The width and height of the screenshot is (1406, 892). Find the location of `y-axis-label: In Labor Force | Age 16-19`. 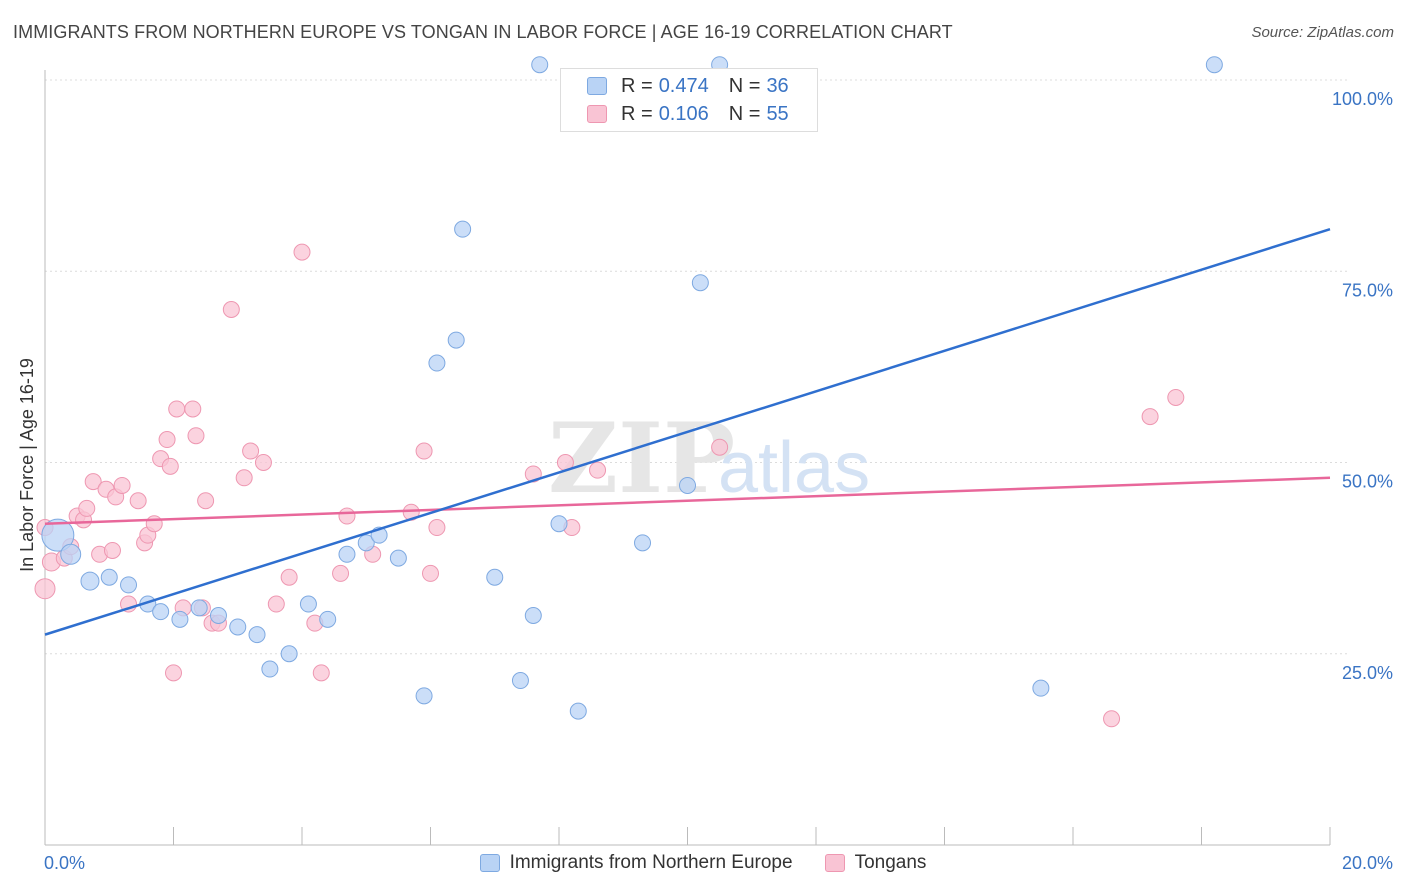

y-axis-label: In Labor Force | Age 16-19 is located at coordinates (27, 465).